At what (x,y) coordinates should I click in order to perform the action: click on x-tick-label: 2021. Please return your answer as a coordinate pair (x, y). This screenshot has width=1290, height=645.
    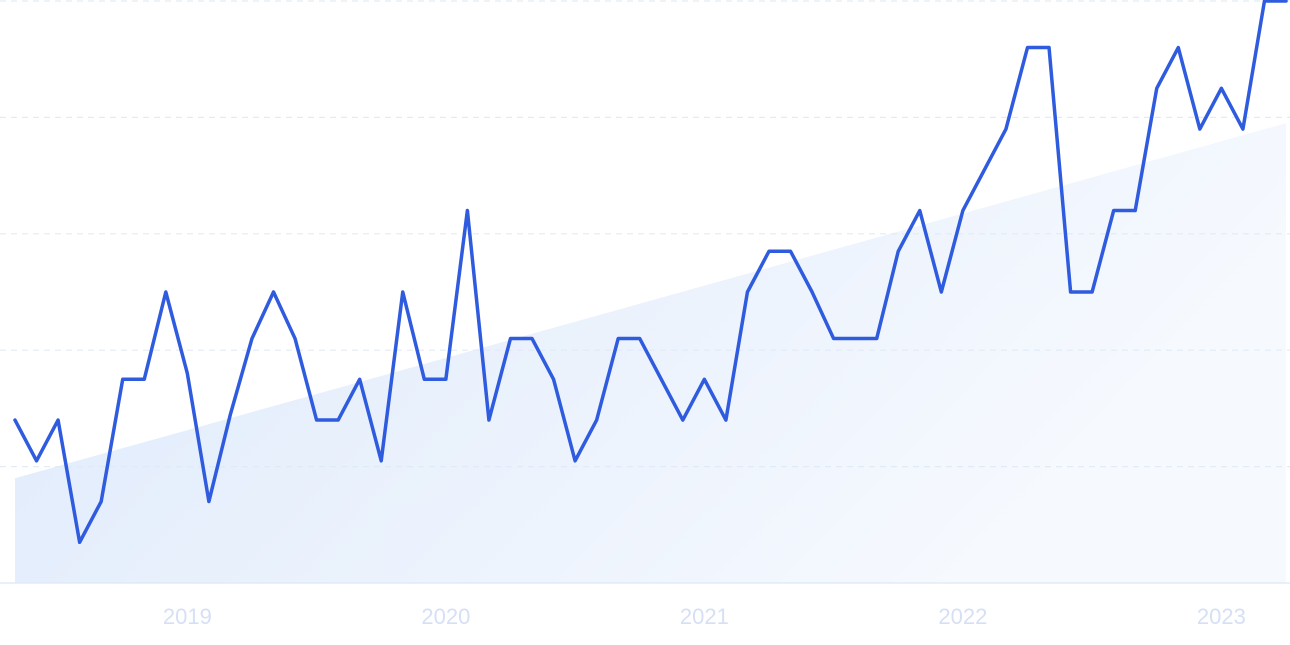
    Looking at the image, I should click on (704, 616).